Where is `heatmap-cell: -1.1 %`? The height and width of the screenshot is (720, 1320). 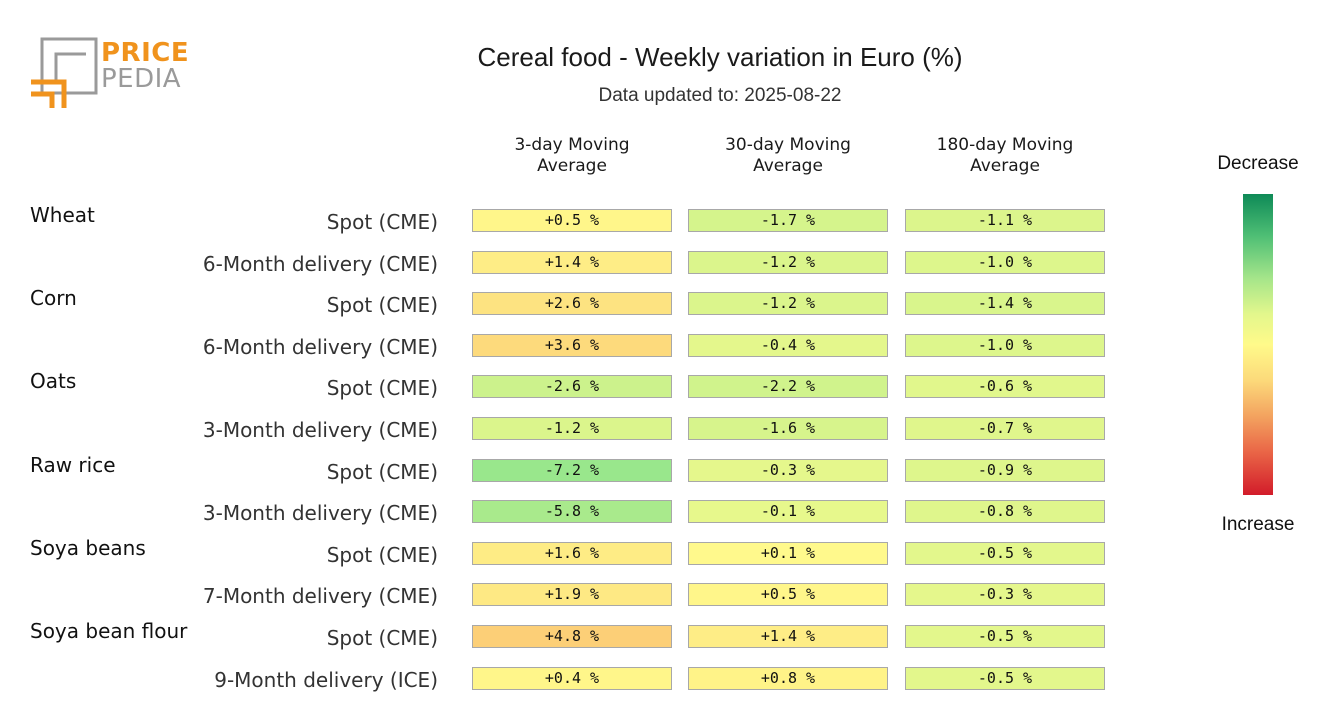
heatmap-cell: -1.1 % is located at coordinates (1005, 220).